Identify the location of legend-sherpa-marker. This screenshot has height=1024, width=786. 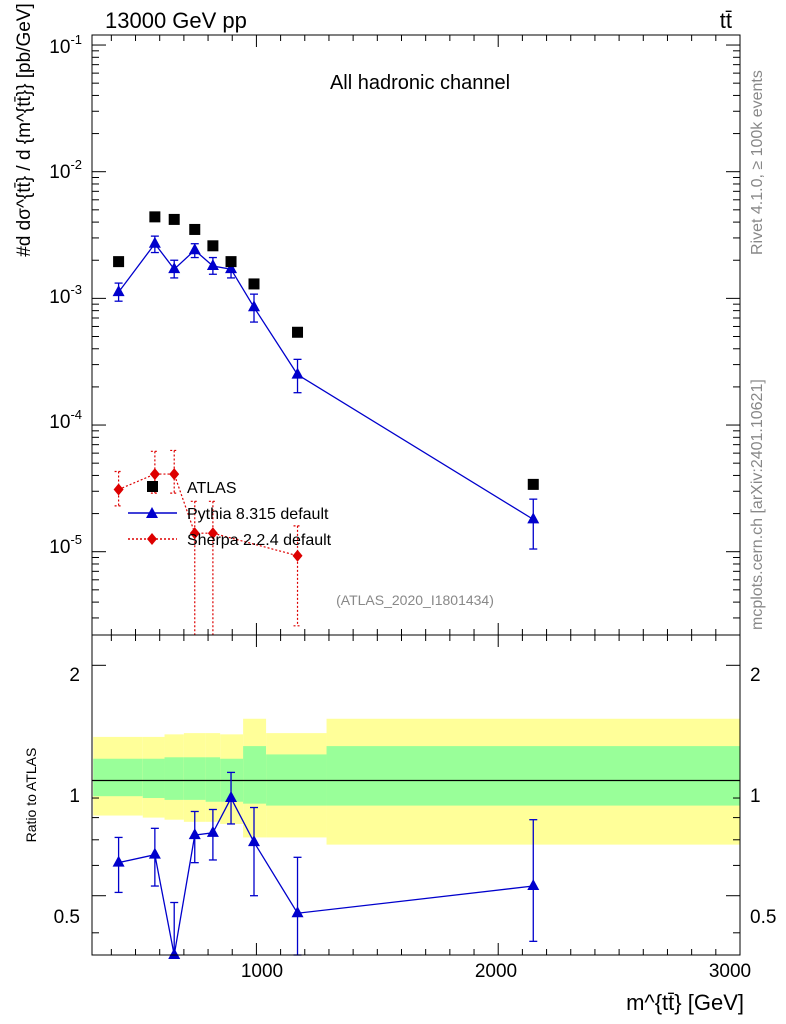
(152, 539).